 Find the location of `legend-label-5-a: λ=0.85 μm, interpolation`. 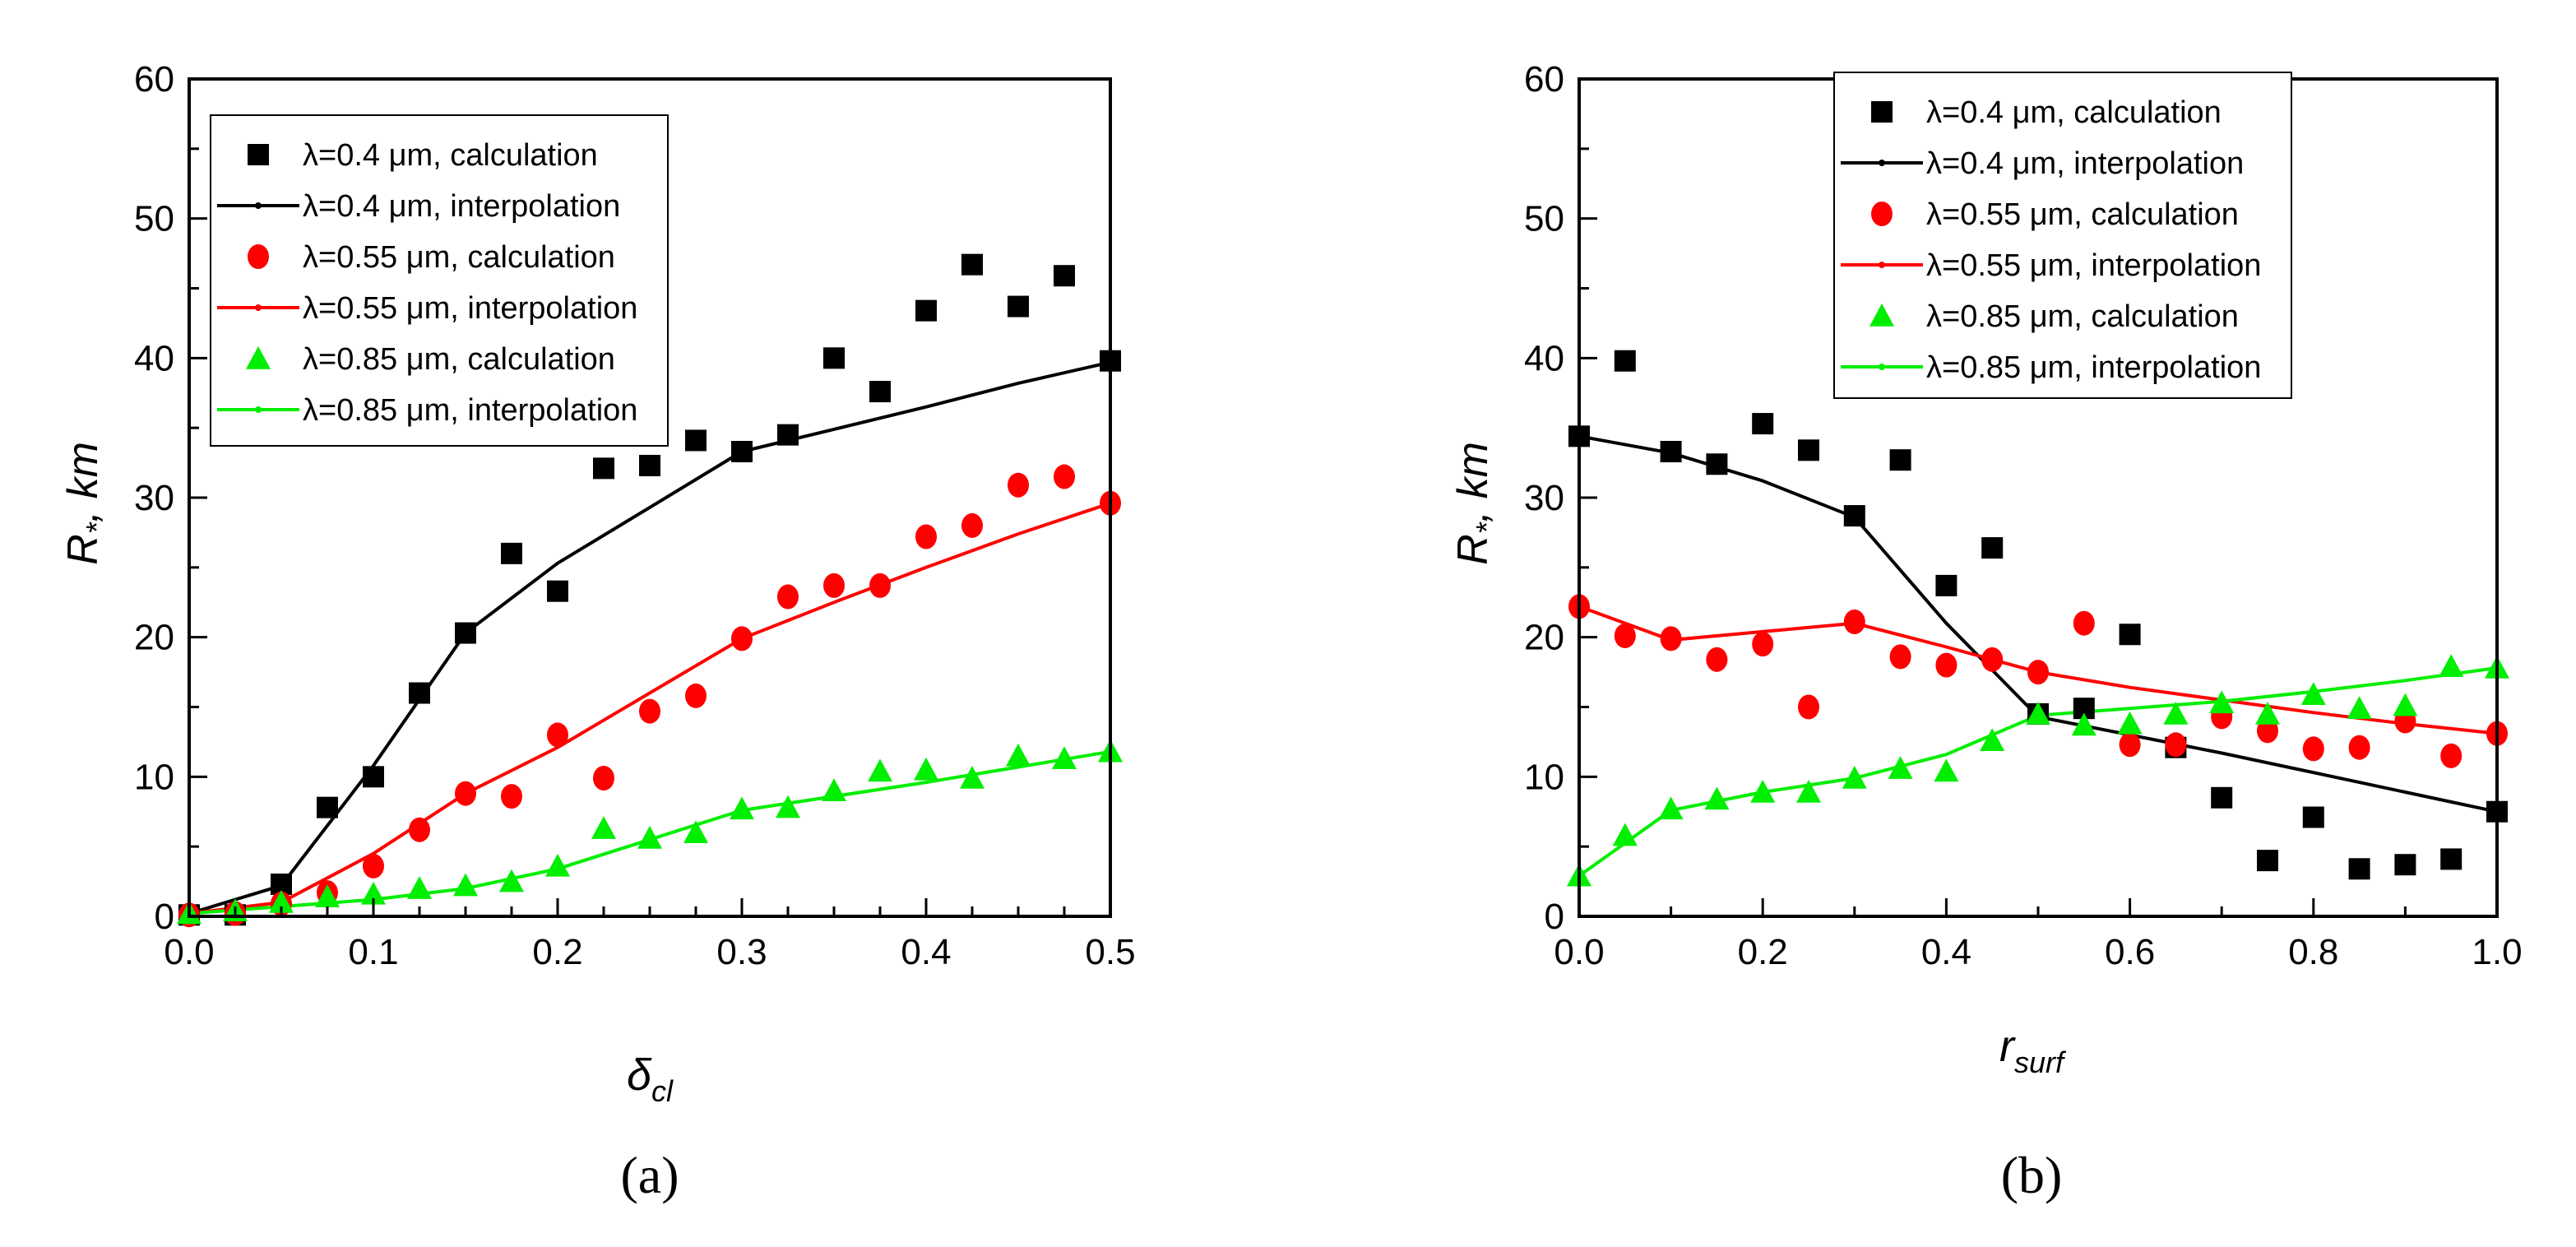

legend-label-5-a: λ=0.85 μm, interpolation is located at coordinates (470, 410).